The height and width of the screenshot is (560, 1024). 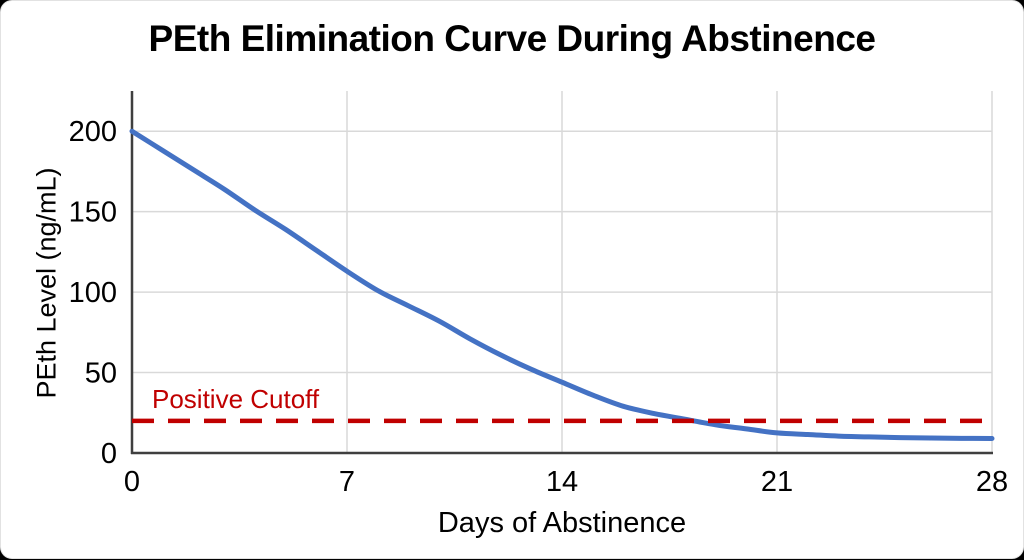 I want to click on cutoff-annotation-label: Positive Cutoff, so click(x=236, y=399).